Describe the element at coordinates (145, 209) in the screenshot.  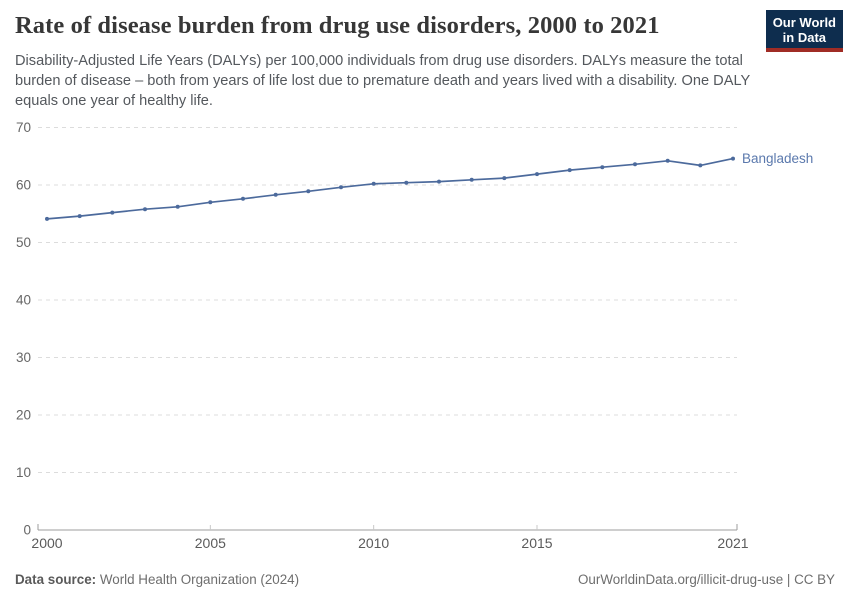
I see `data-point-2003` at that location.